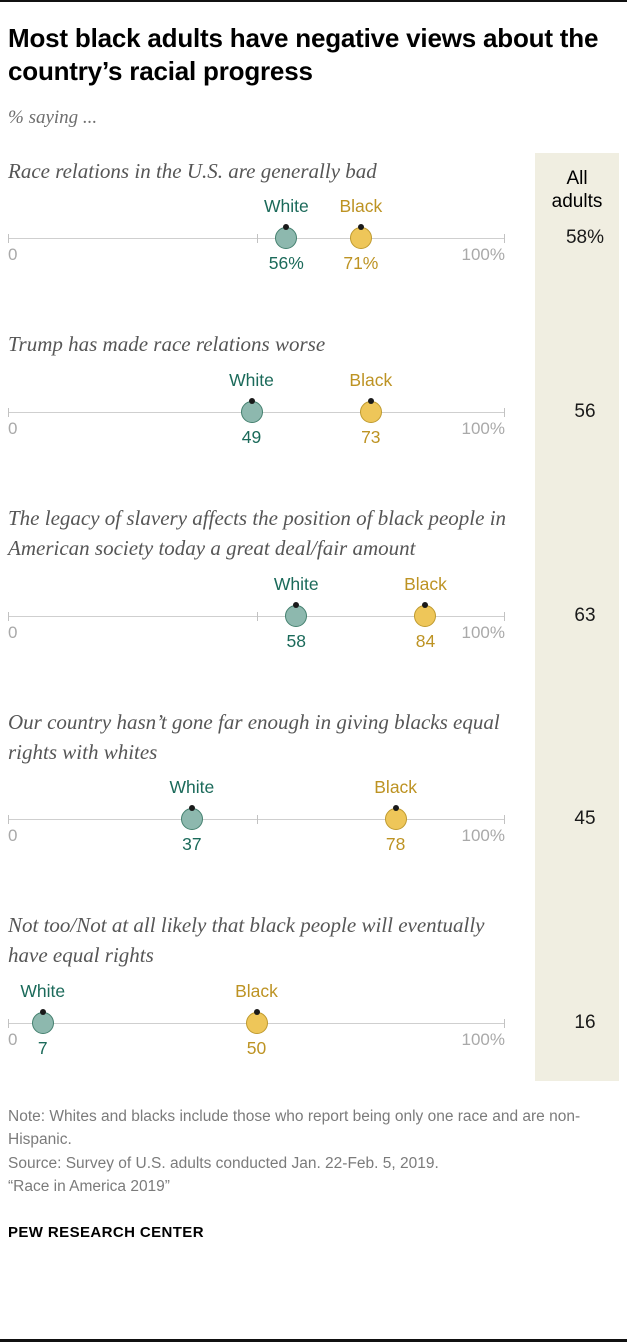 This screenshot has height=1342, width=627. What do you see at coordinates (371, 437) in the screenshot?
I see `black-value: 73` at bounding box center [371, 437].